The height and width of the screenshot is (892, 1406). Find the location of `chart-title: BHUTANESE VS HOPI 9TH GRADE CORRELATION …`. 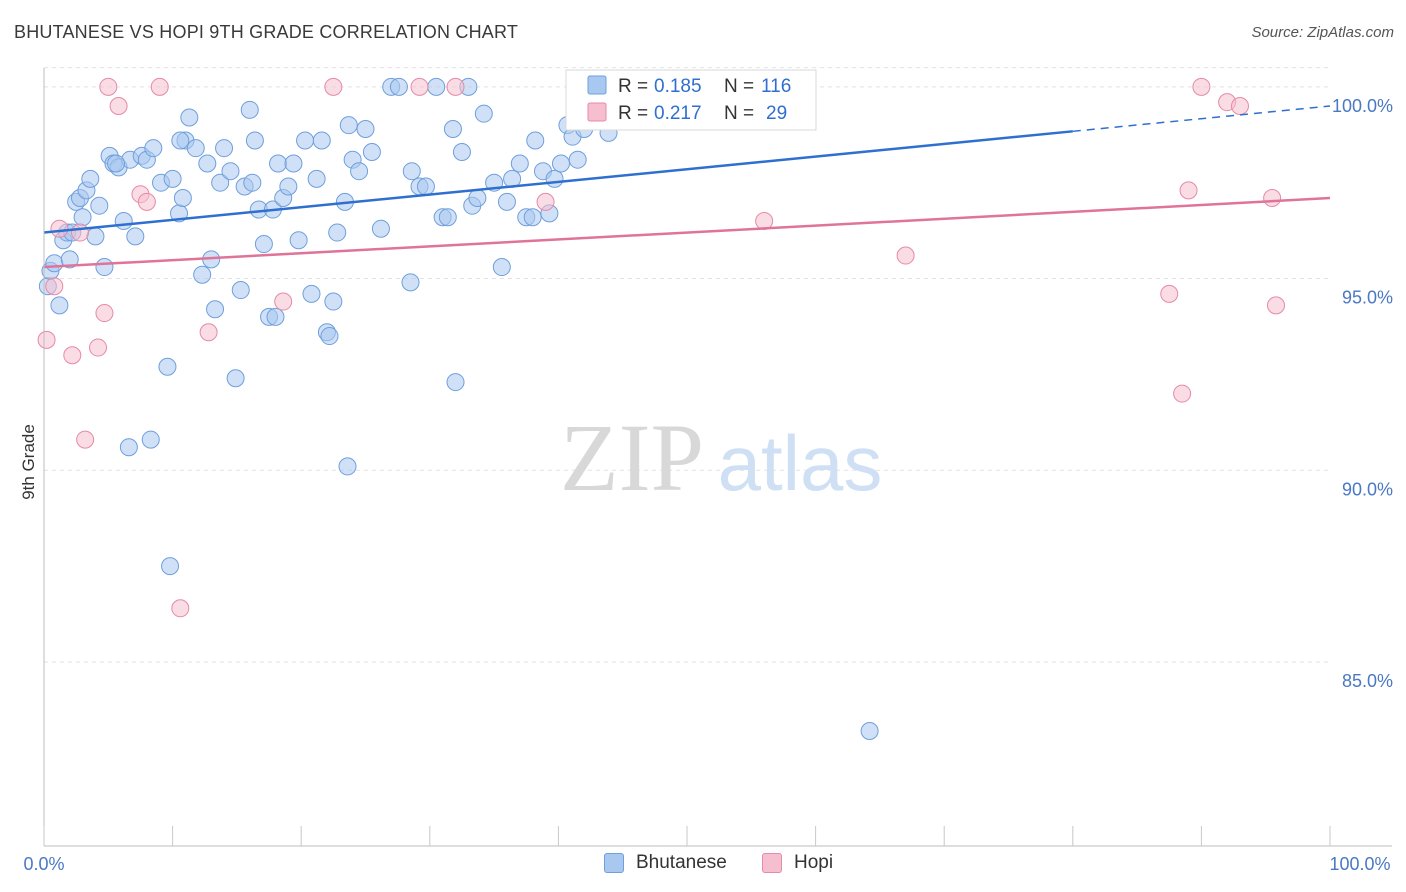

chart-title: BHUTANESE VS HOPI 9TH GRADE CORRELATION … is located at coordinates (266, 32).